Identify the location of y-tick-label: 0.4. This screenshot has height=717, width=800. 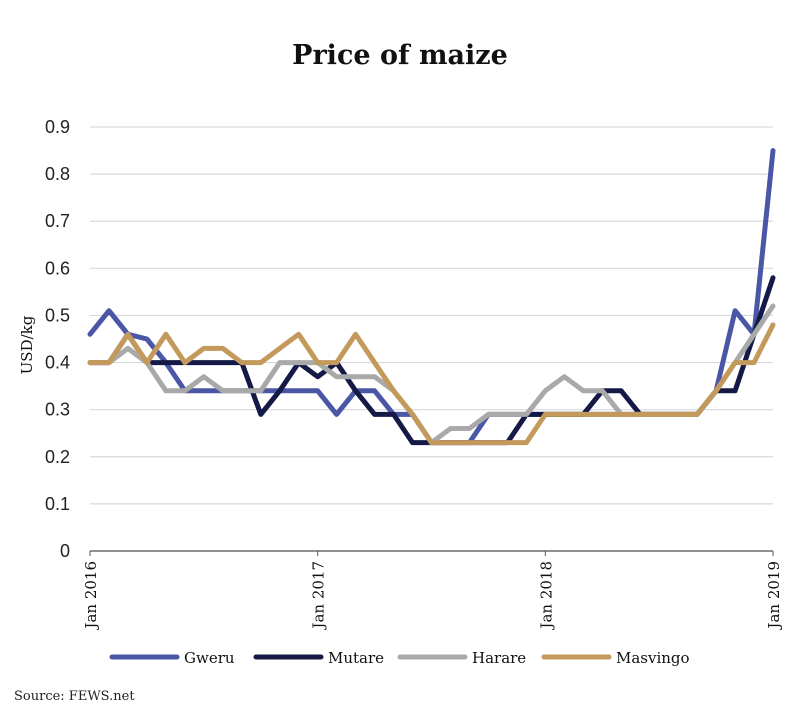
(57, 363).